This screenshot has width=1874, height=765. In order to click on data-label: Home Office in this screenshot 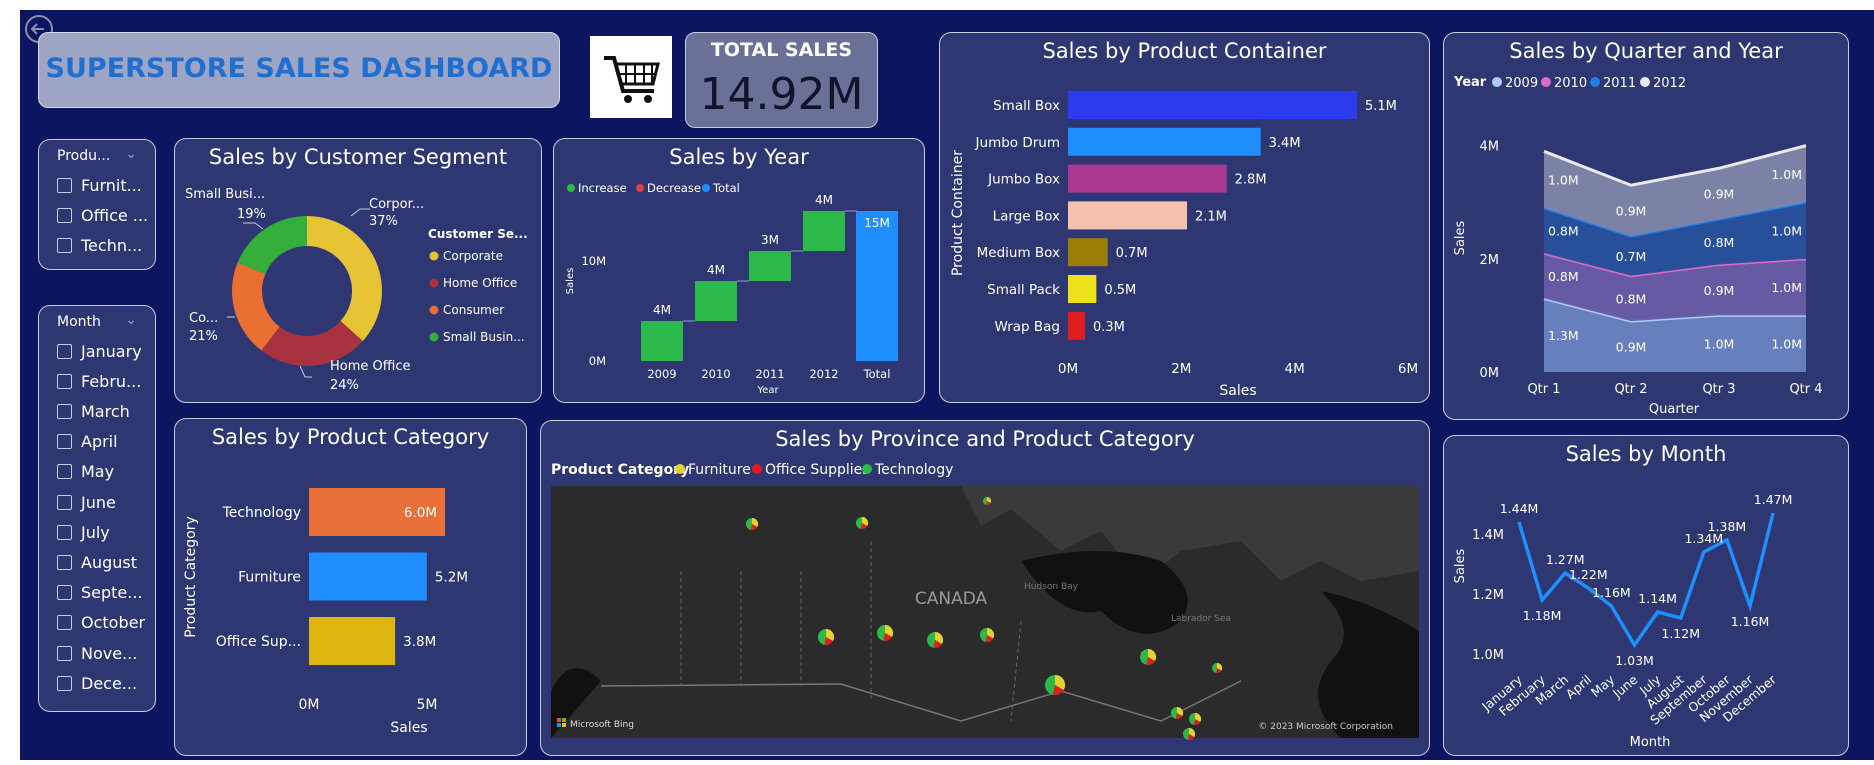, I will do `click(370, 366)`.